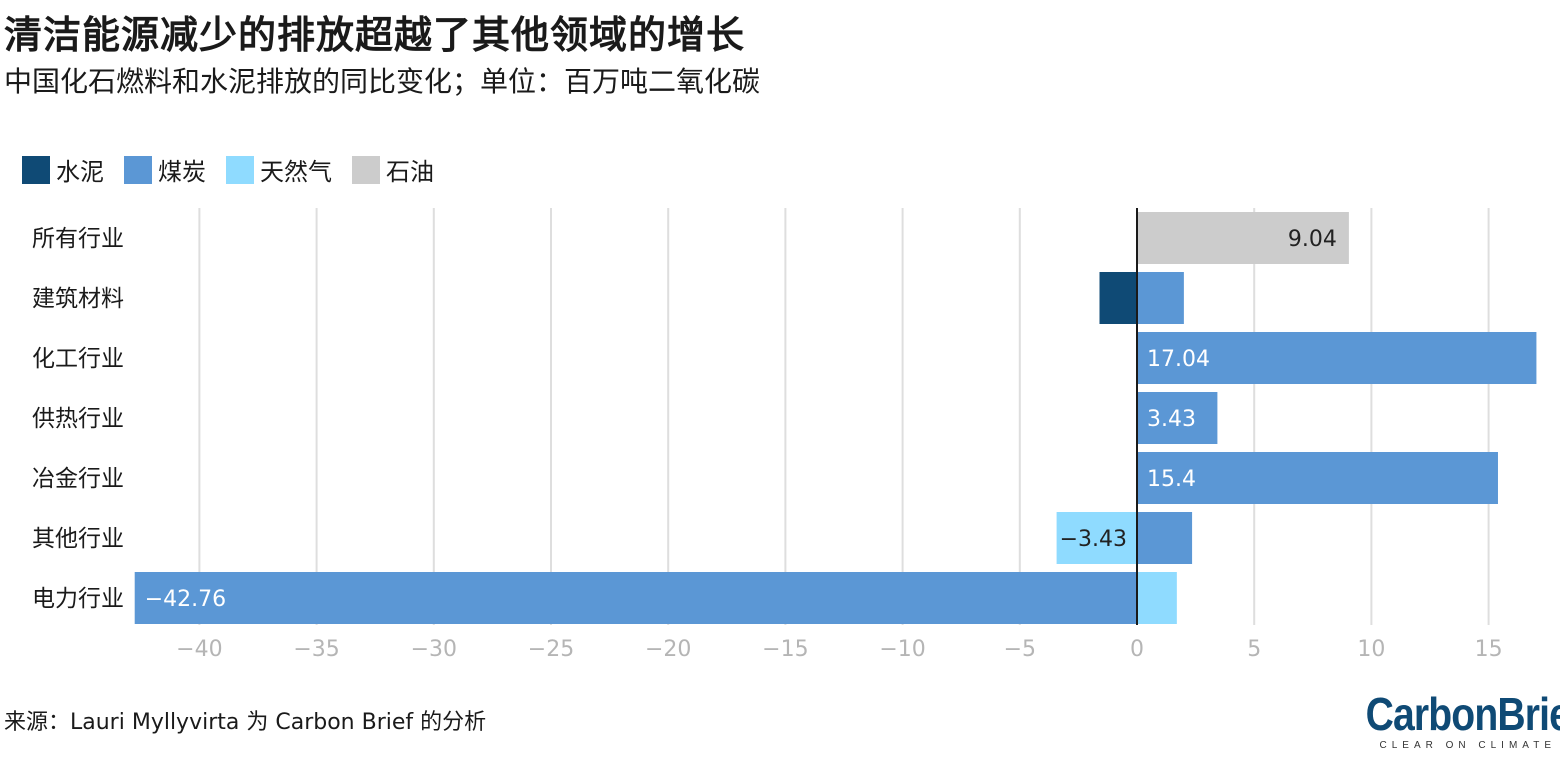  What do you see at coordinates (1171, 479) in the screenshot?
I see `data-label: 15.4` at bounding box center [1171, 479].